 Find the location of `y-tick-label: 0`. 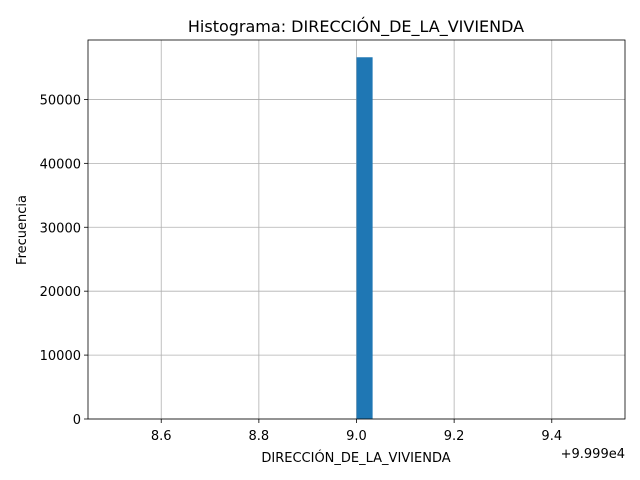

y-tick-label: 0 is located at coordinates (77, 420).